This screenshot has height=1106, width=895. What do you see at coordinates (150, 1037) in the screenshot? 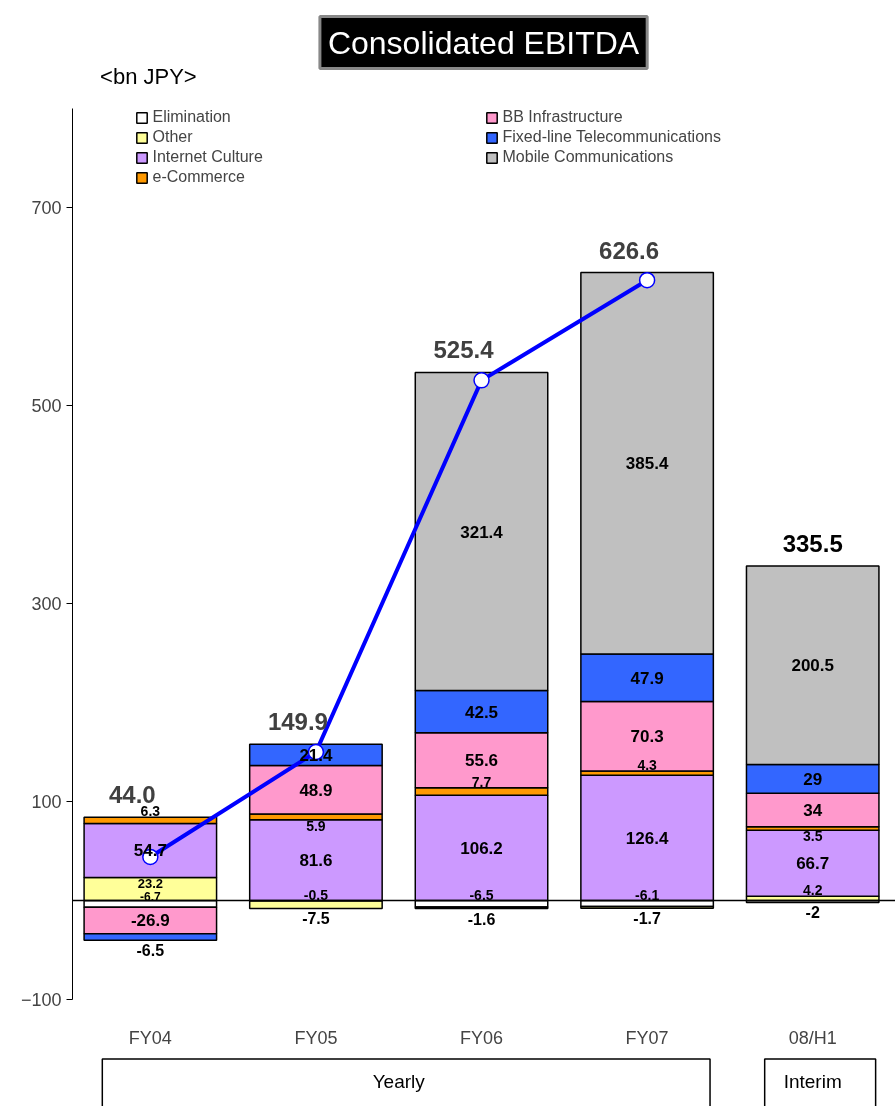
I see `x-tick-label: FY04` at bounding box center [150, 1037].